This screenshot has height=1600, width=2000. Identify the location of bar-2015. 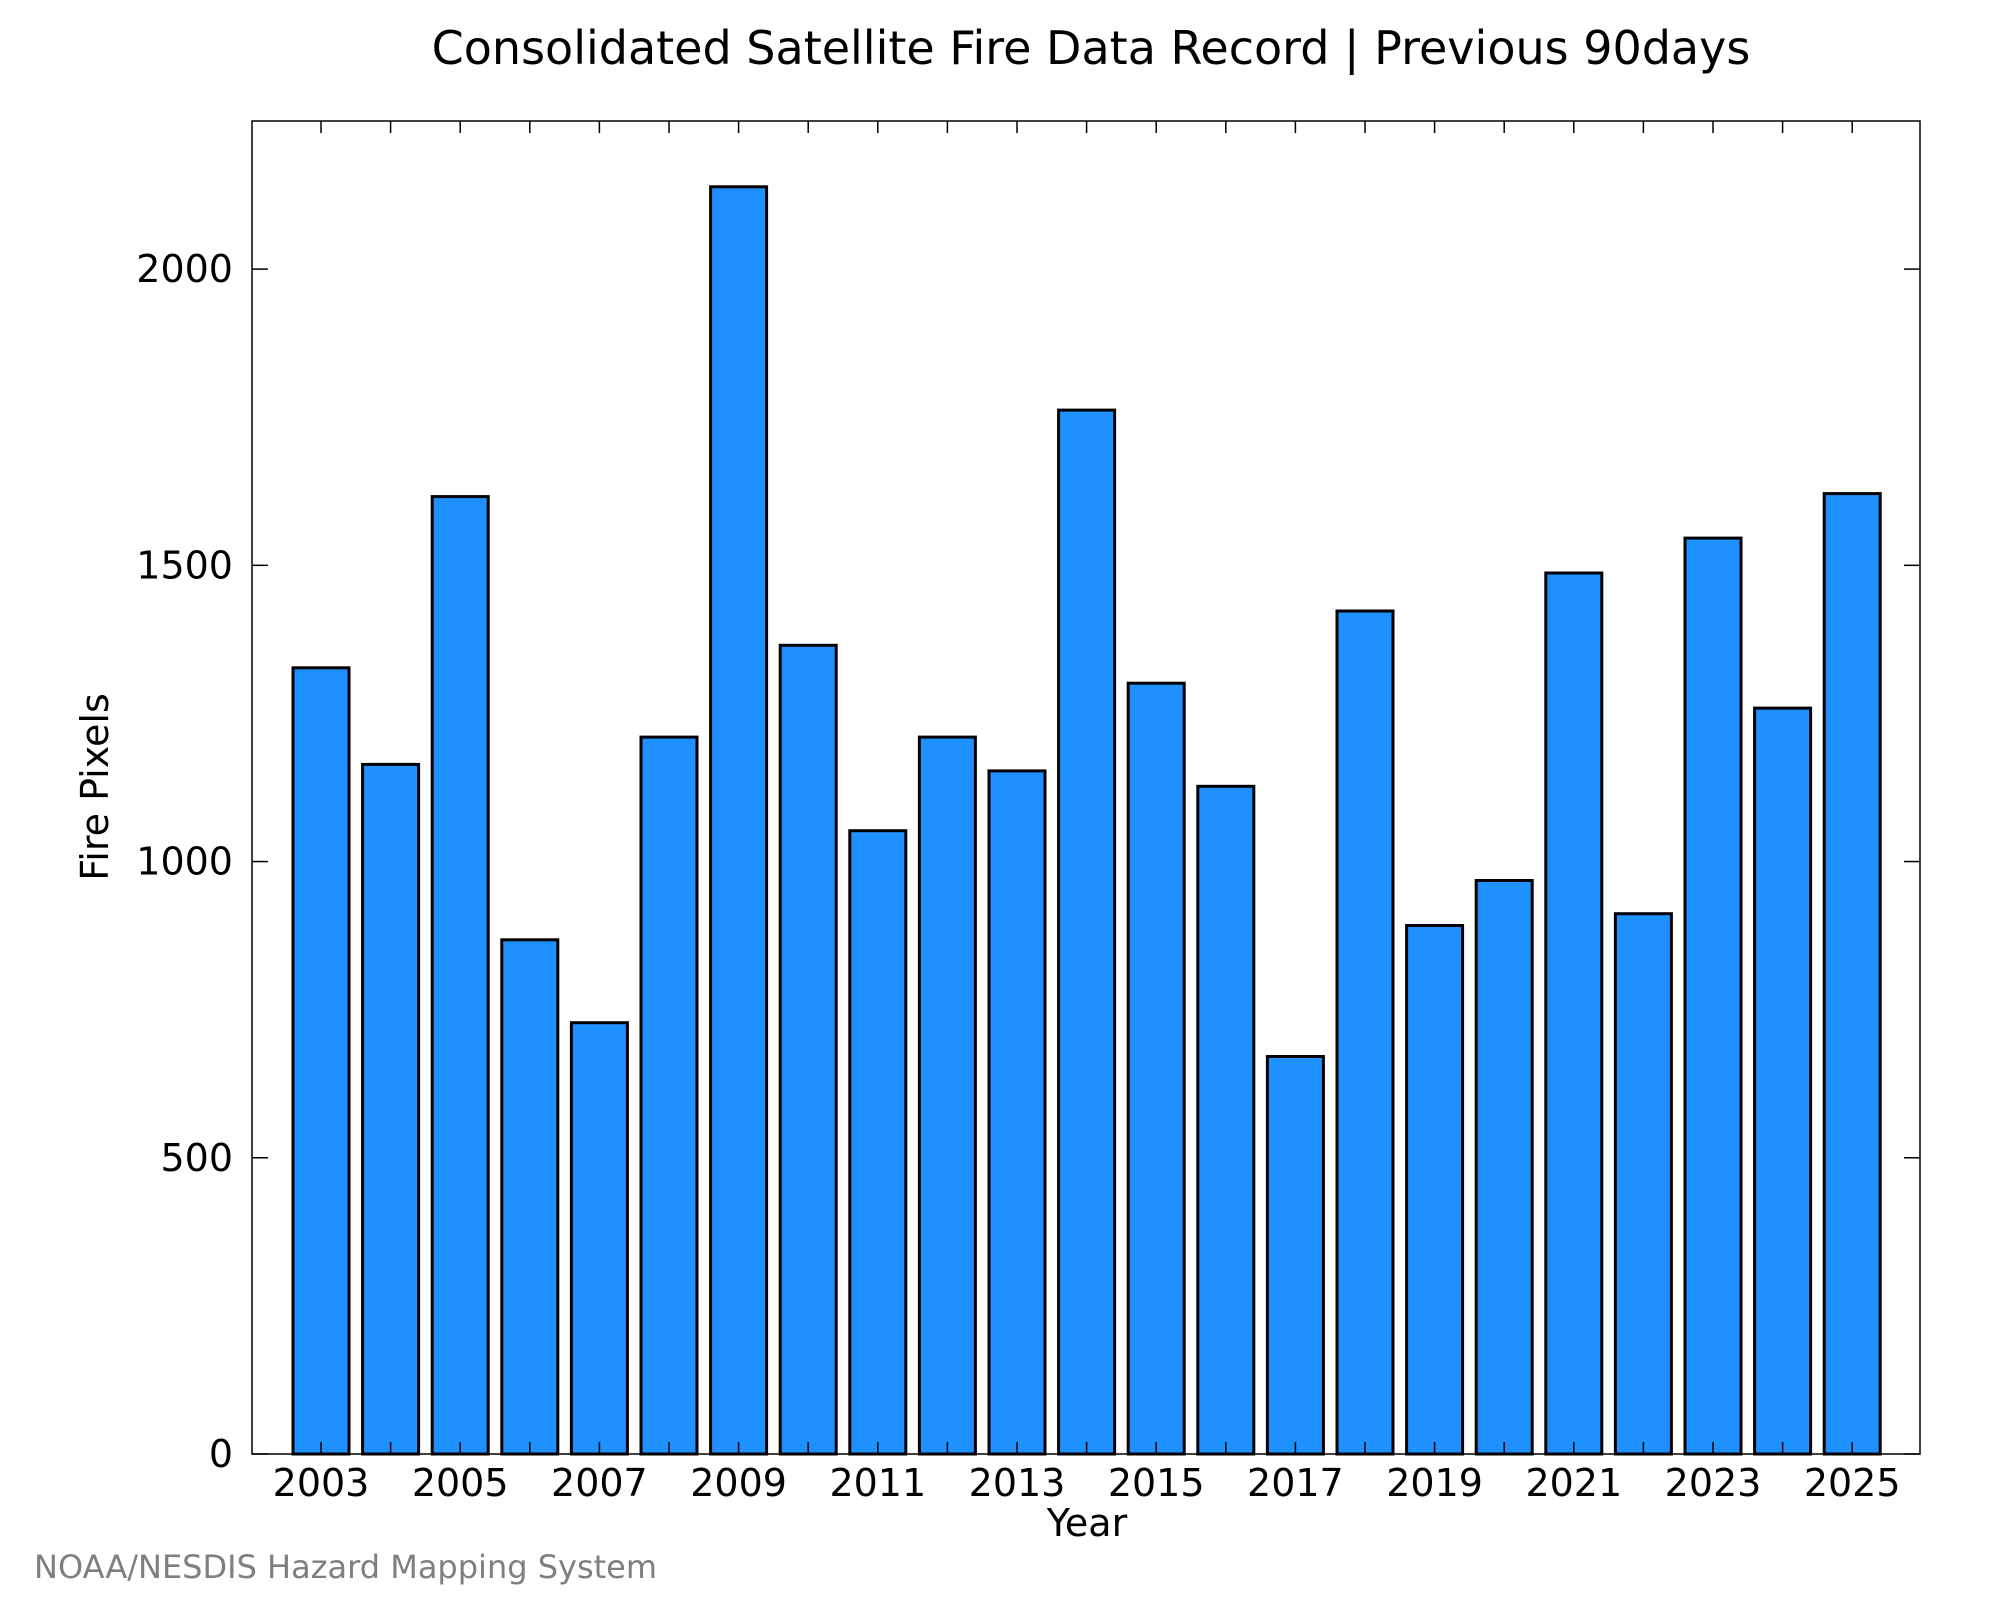
(1156, 1068).